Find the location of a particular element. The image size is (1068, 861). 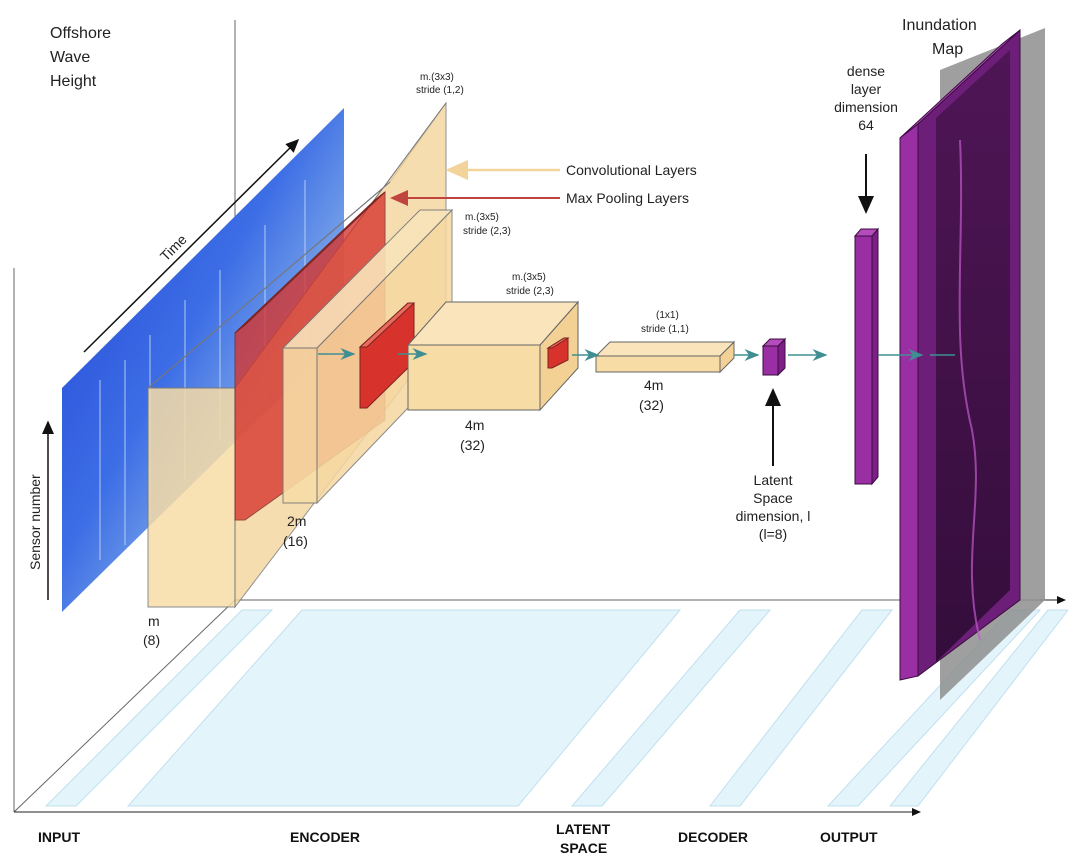

floor-panel-decoder is located at coordinates (801, 708).